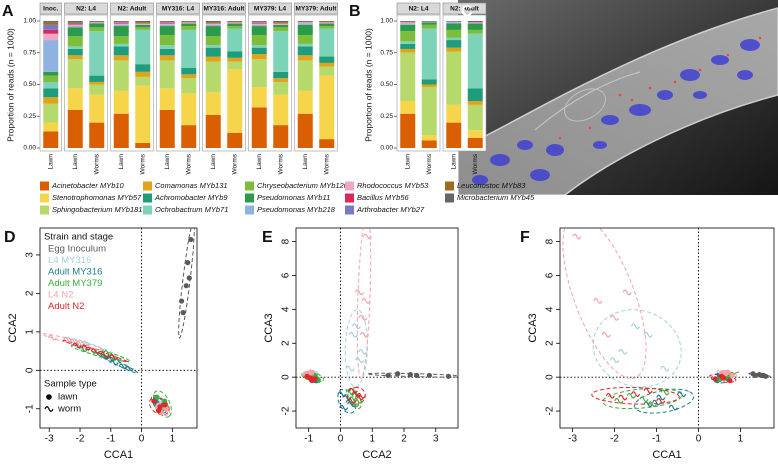 The height and width of the screenshot is (465, 778). What do you see at coordinates (464, 8) in the screenshot?
I see `facet-strip` at bounding box center [464, 8].